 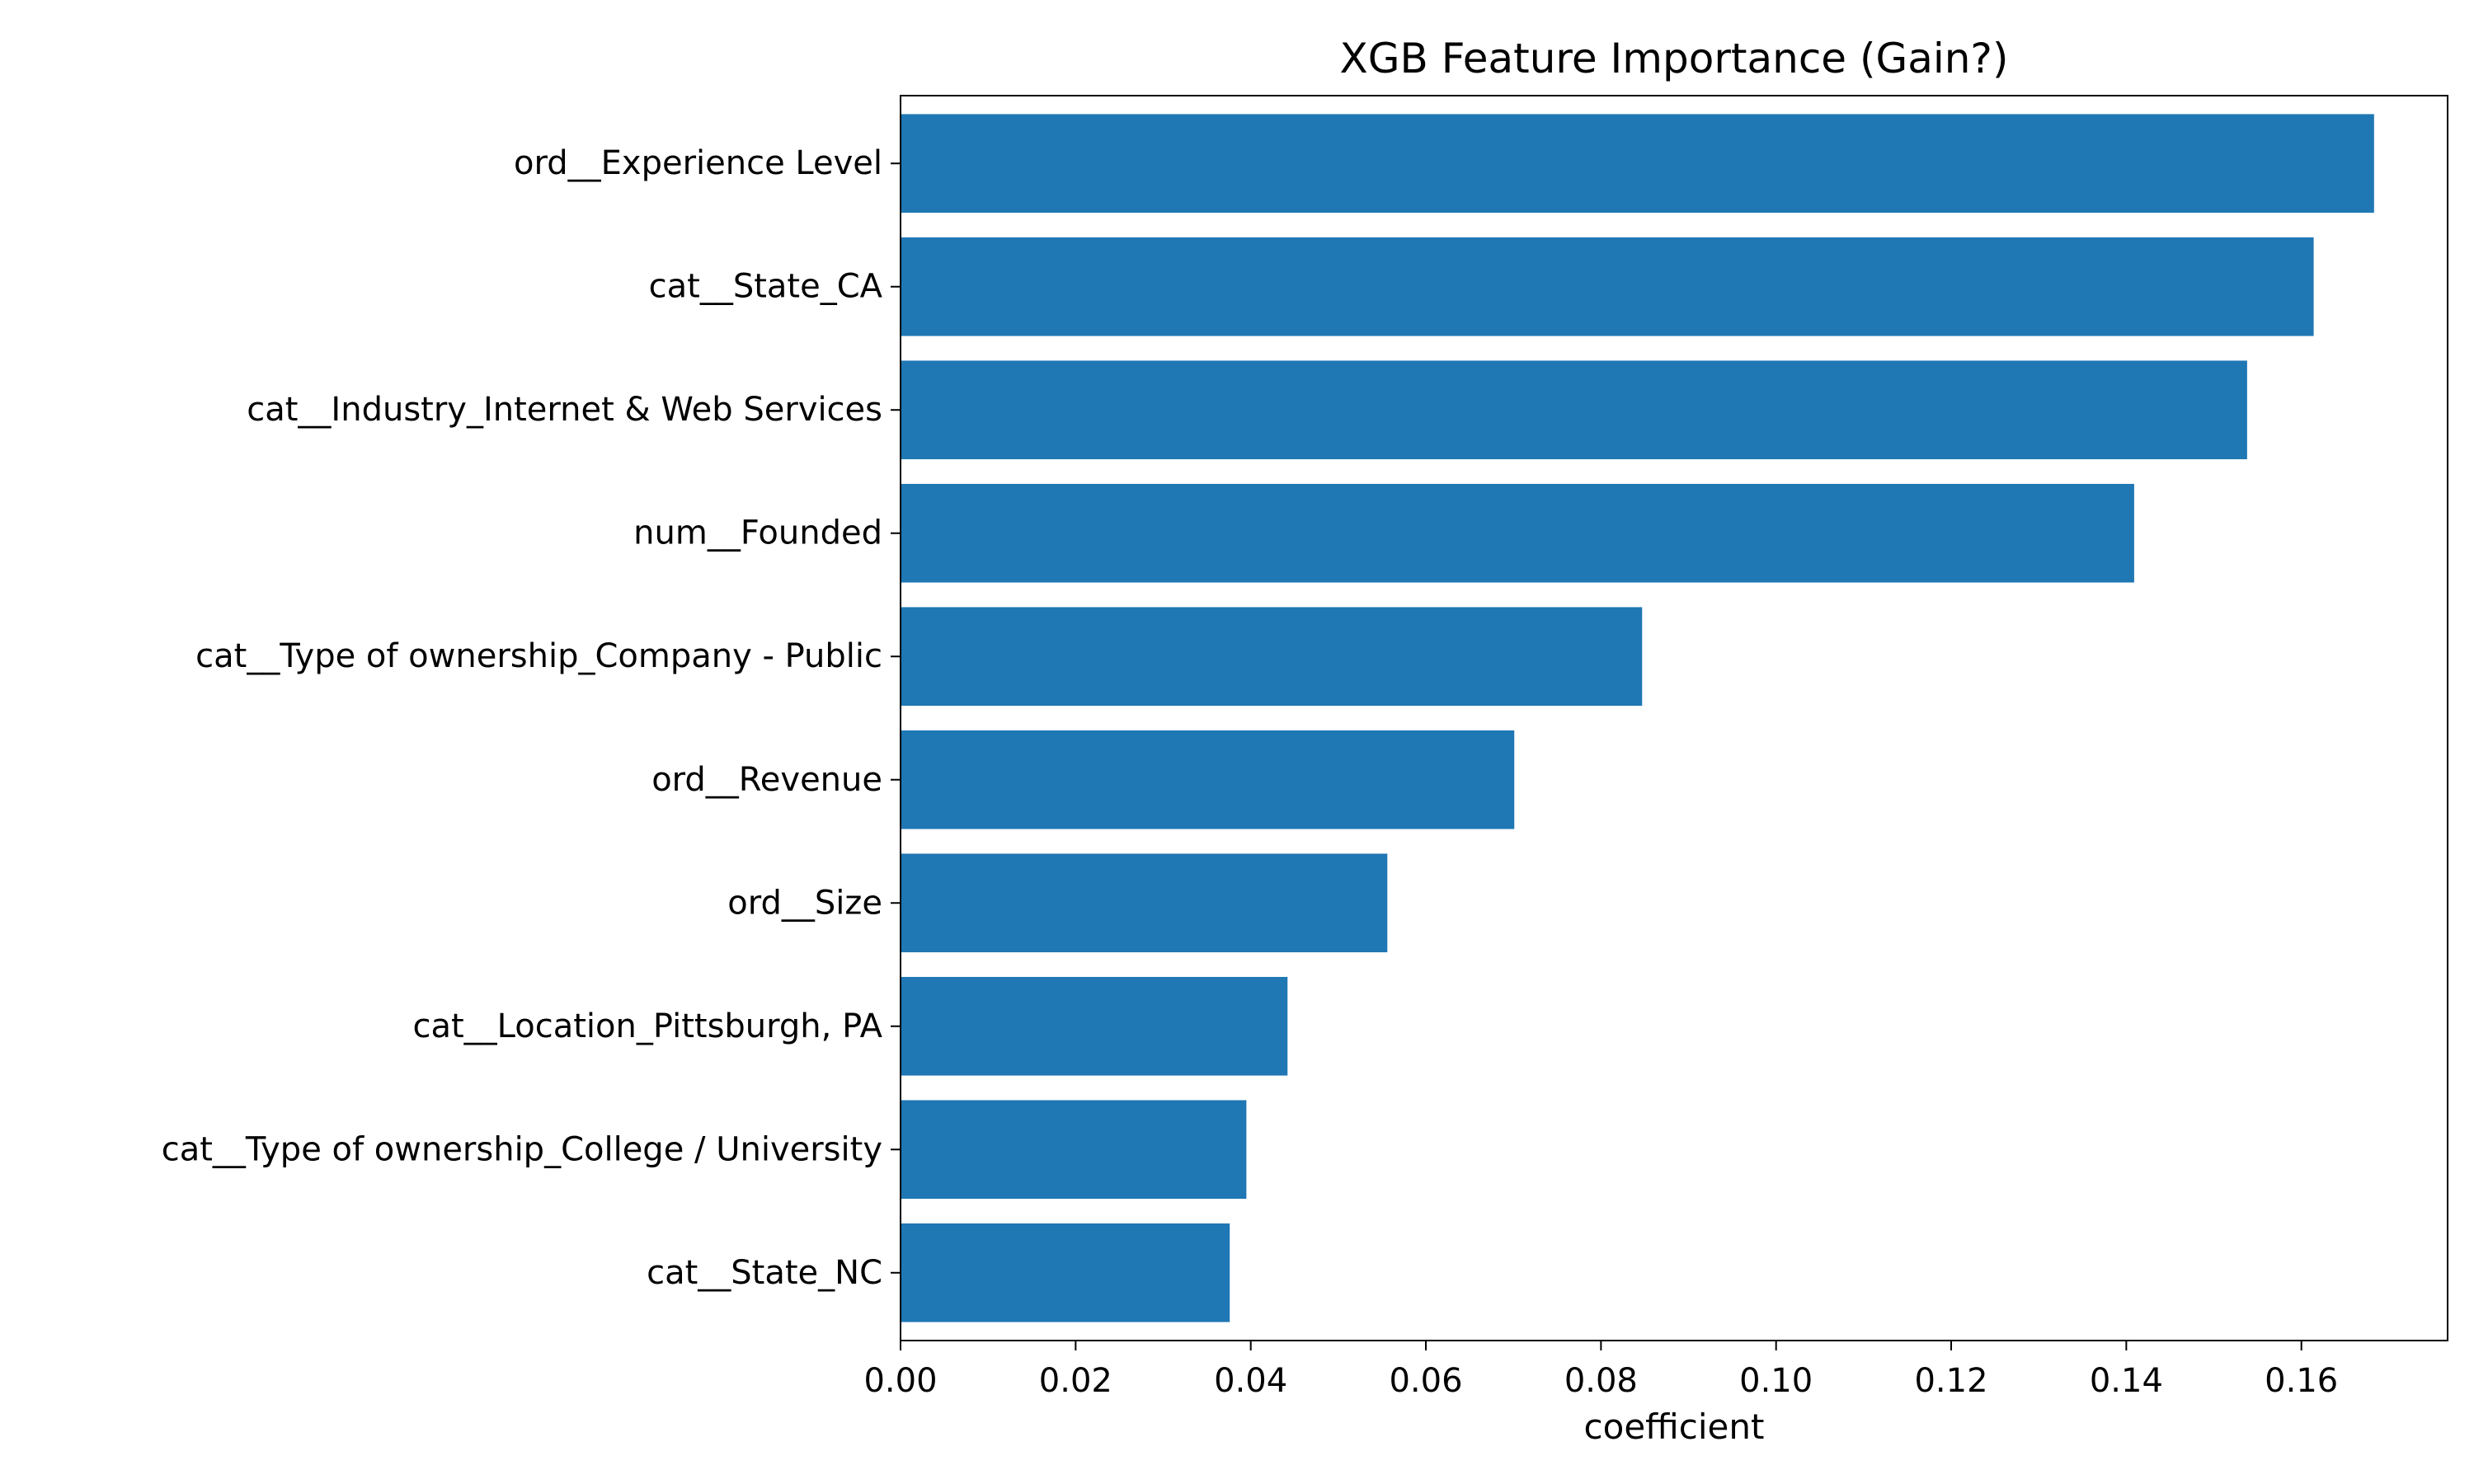 I want to click on x-tick-label: 0.02, so click(x=1075, y=1381).